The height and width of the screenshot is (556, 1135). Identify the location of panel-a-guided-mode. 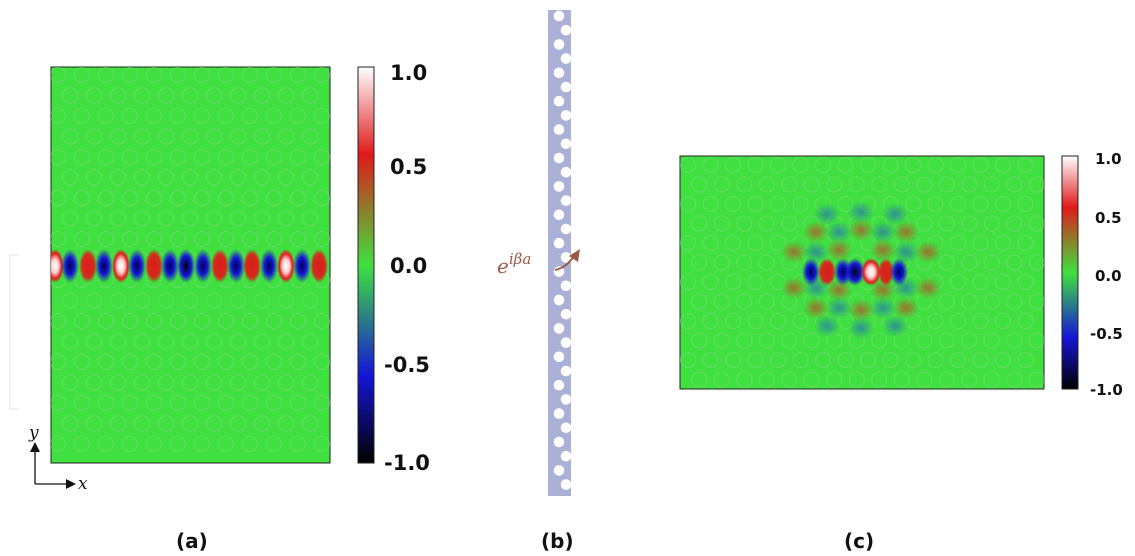
(189, 266).